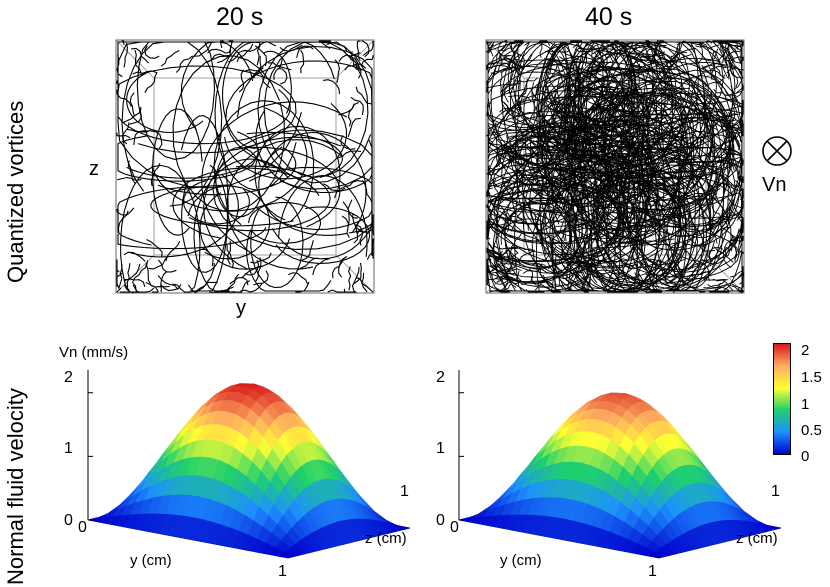 The width and height of the screenshot is (830, 587). Describe the element at coordinates (94, 169) in the screenshot. I see `vortex-axis-z: z` at that location.